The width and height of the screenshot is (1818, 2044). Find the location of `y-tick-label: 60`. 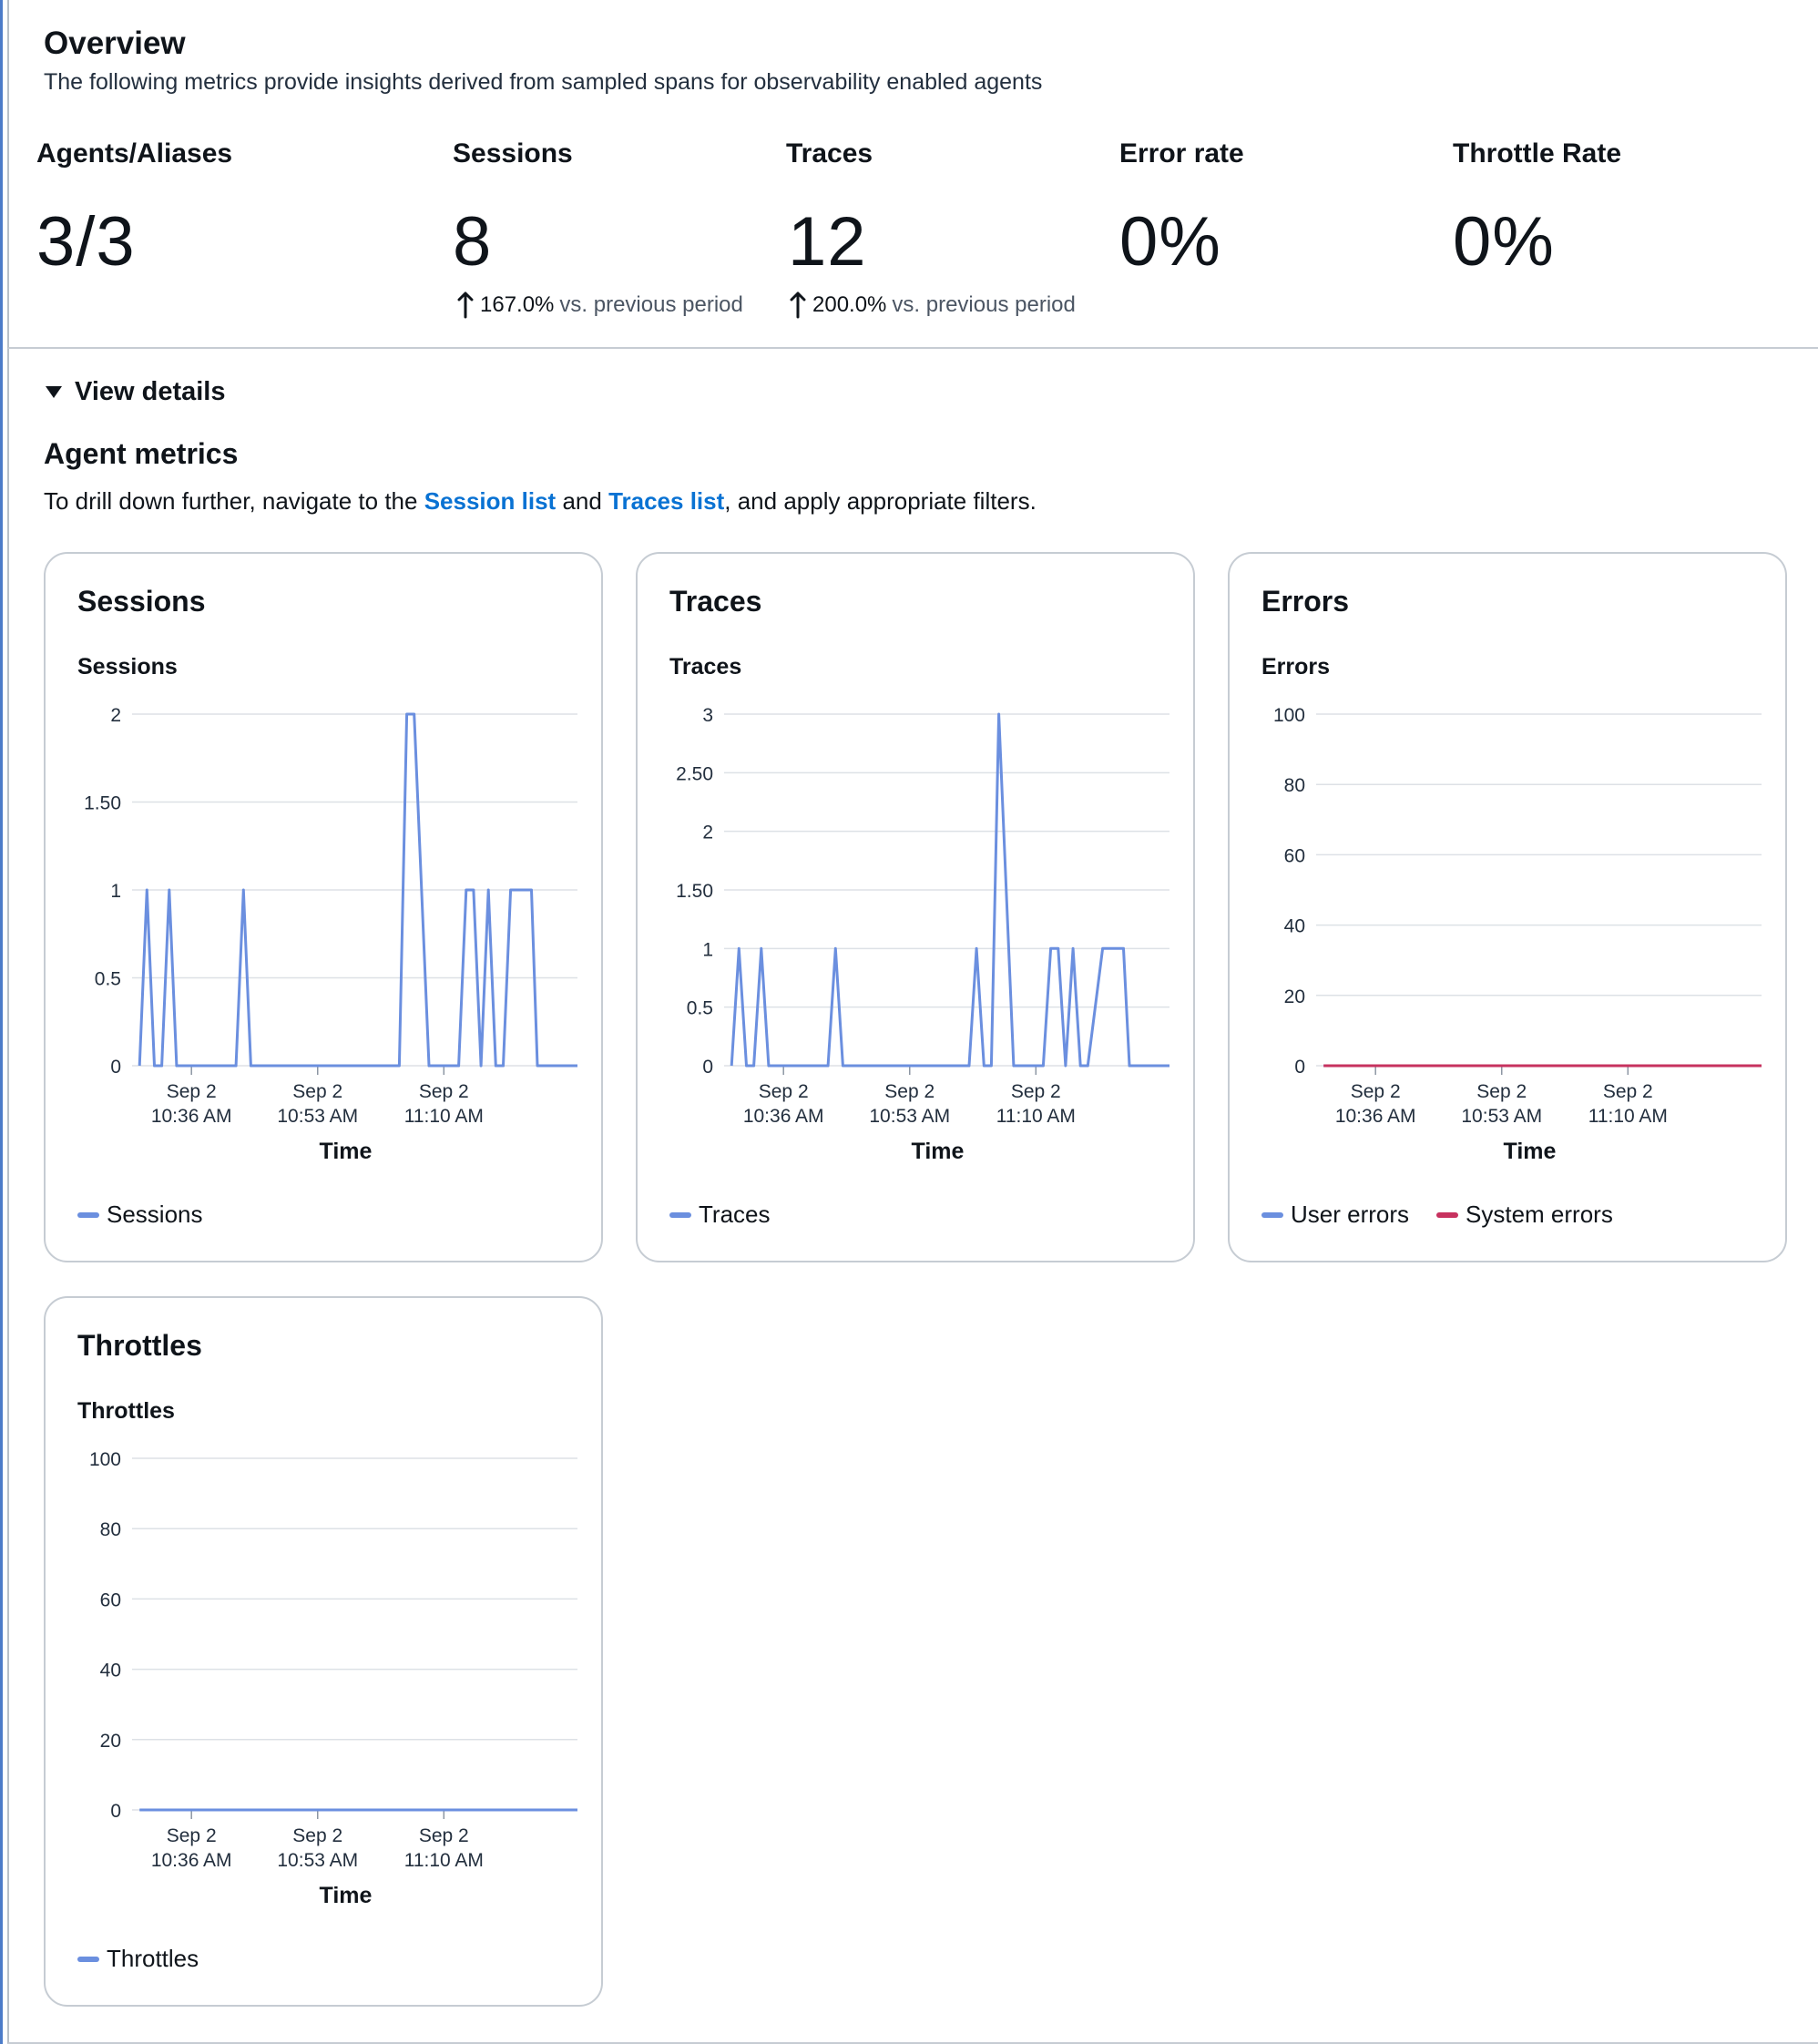

y-tick-label: 60 is located at coordinates (1294, 855).